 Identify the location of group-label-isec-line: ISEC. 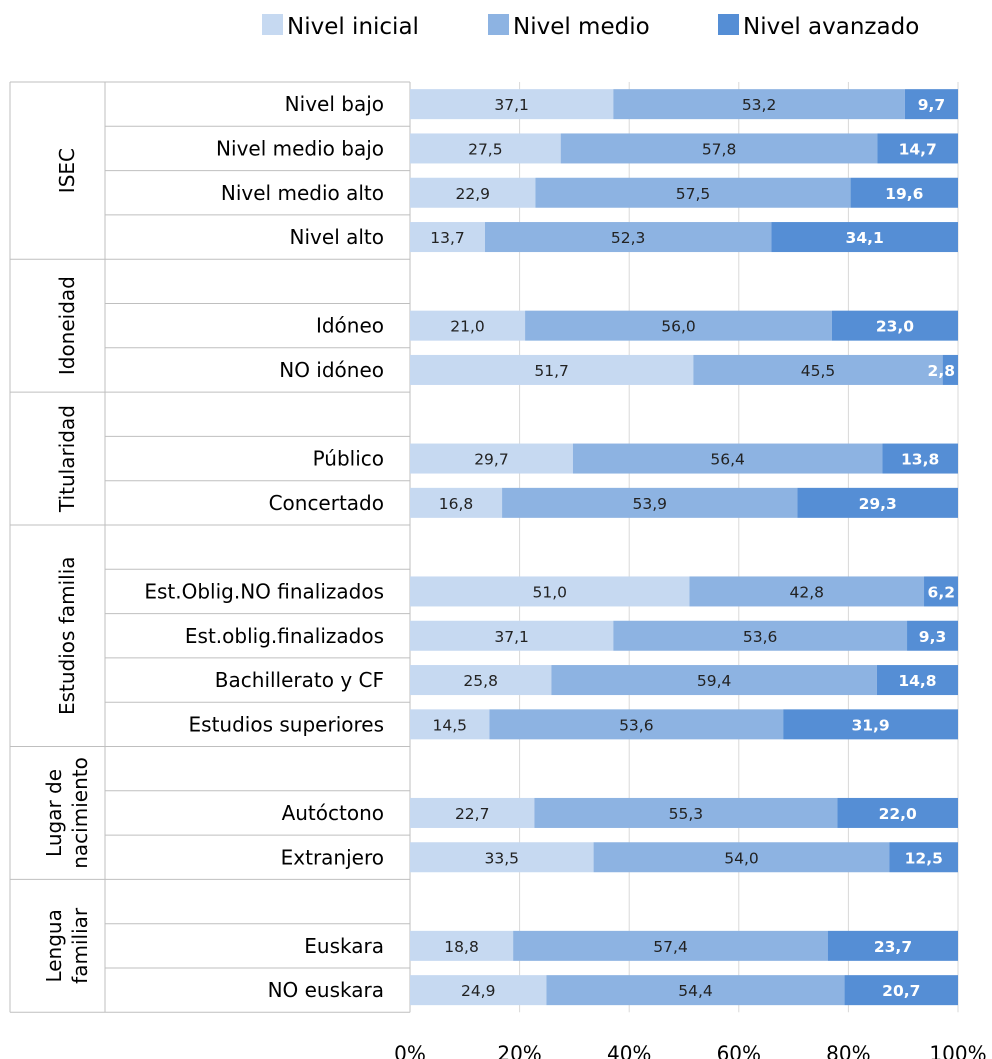
(67, 170).